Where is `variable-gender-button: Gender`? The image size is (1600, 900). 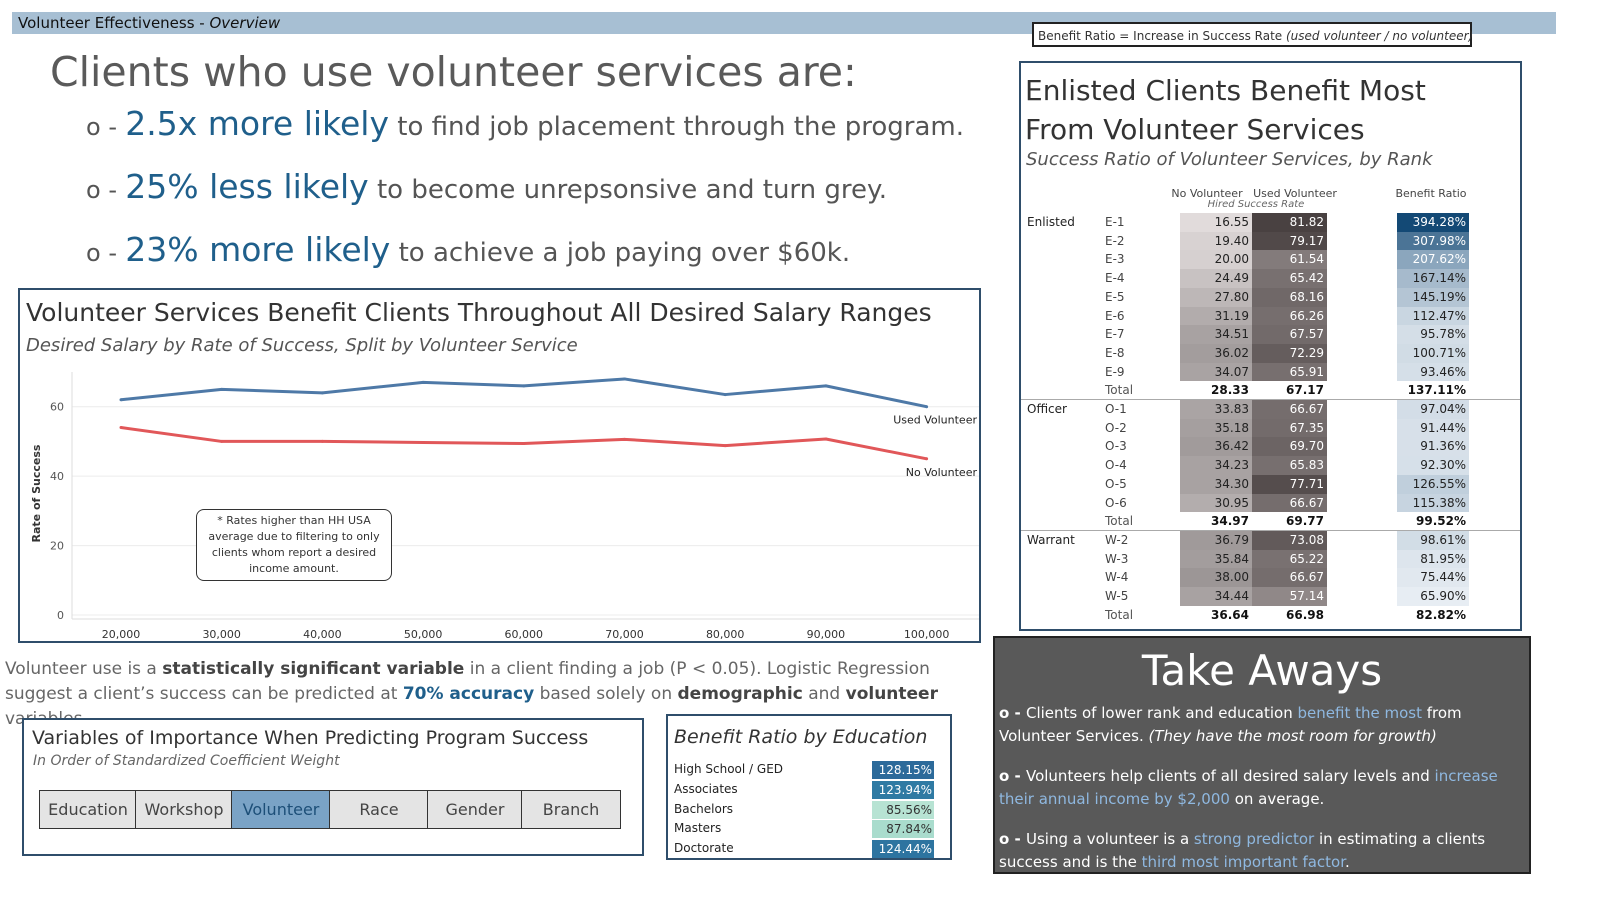 variable-gender-button: Gender is located at coordinates (475, 809).